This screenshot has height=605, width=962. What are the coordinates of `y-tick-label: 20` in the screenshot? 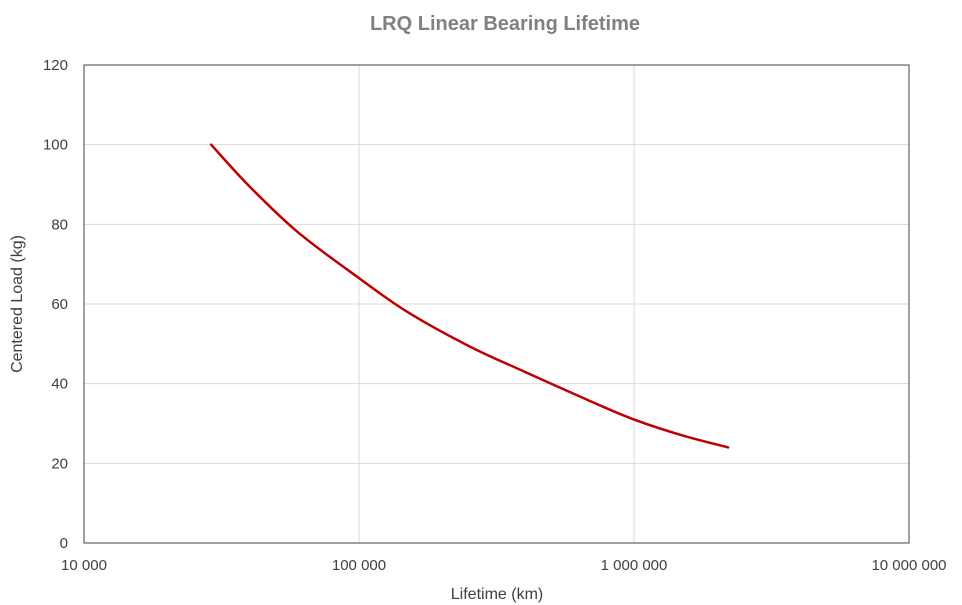 It's located at (59, 463).